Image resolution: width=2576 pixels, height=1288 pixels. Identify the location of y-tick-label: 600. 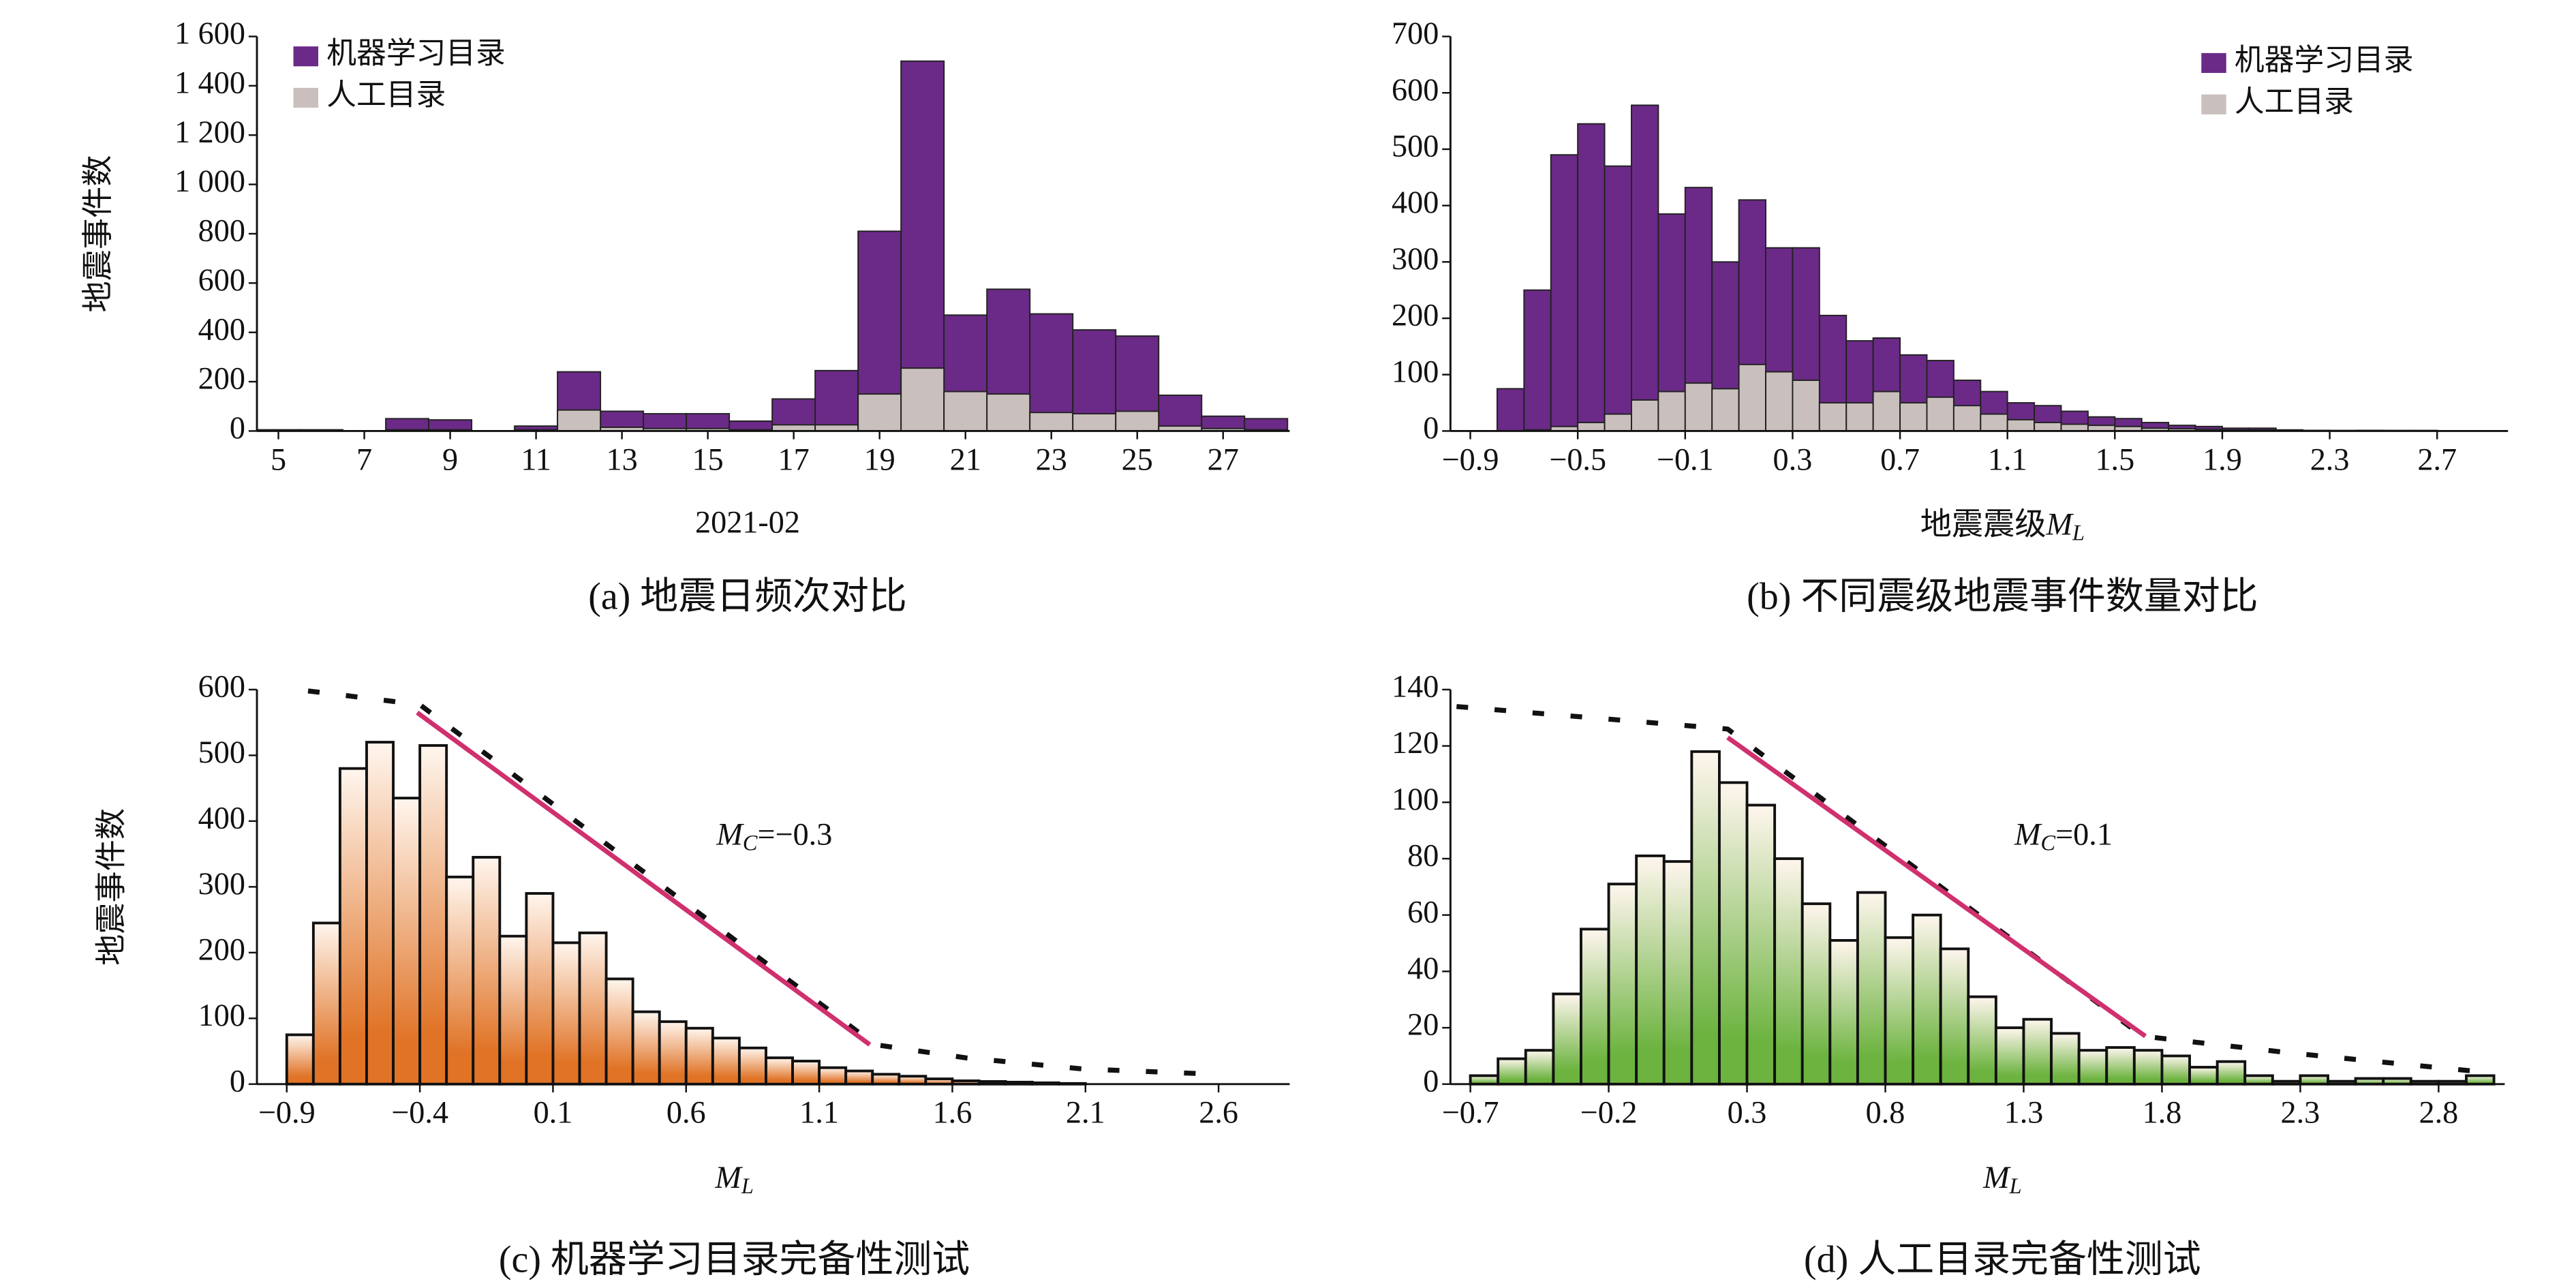
(1415, 89).